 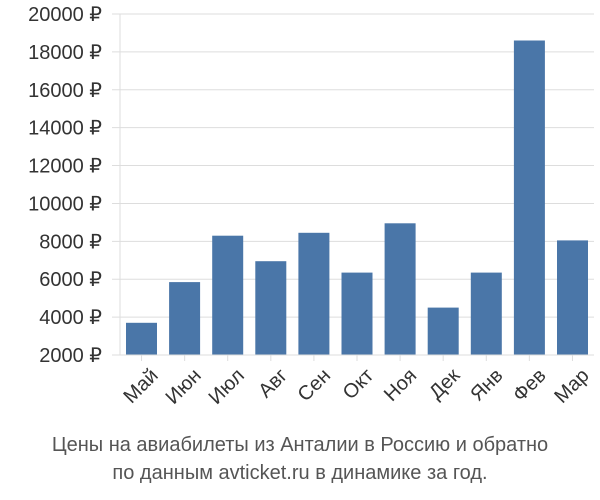 What do you see at coordinates (65, 91) in the screenshot?
I see `y-tick-label: 16000 ₽` at bounding box center [65, 91].